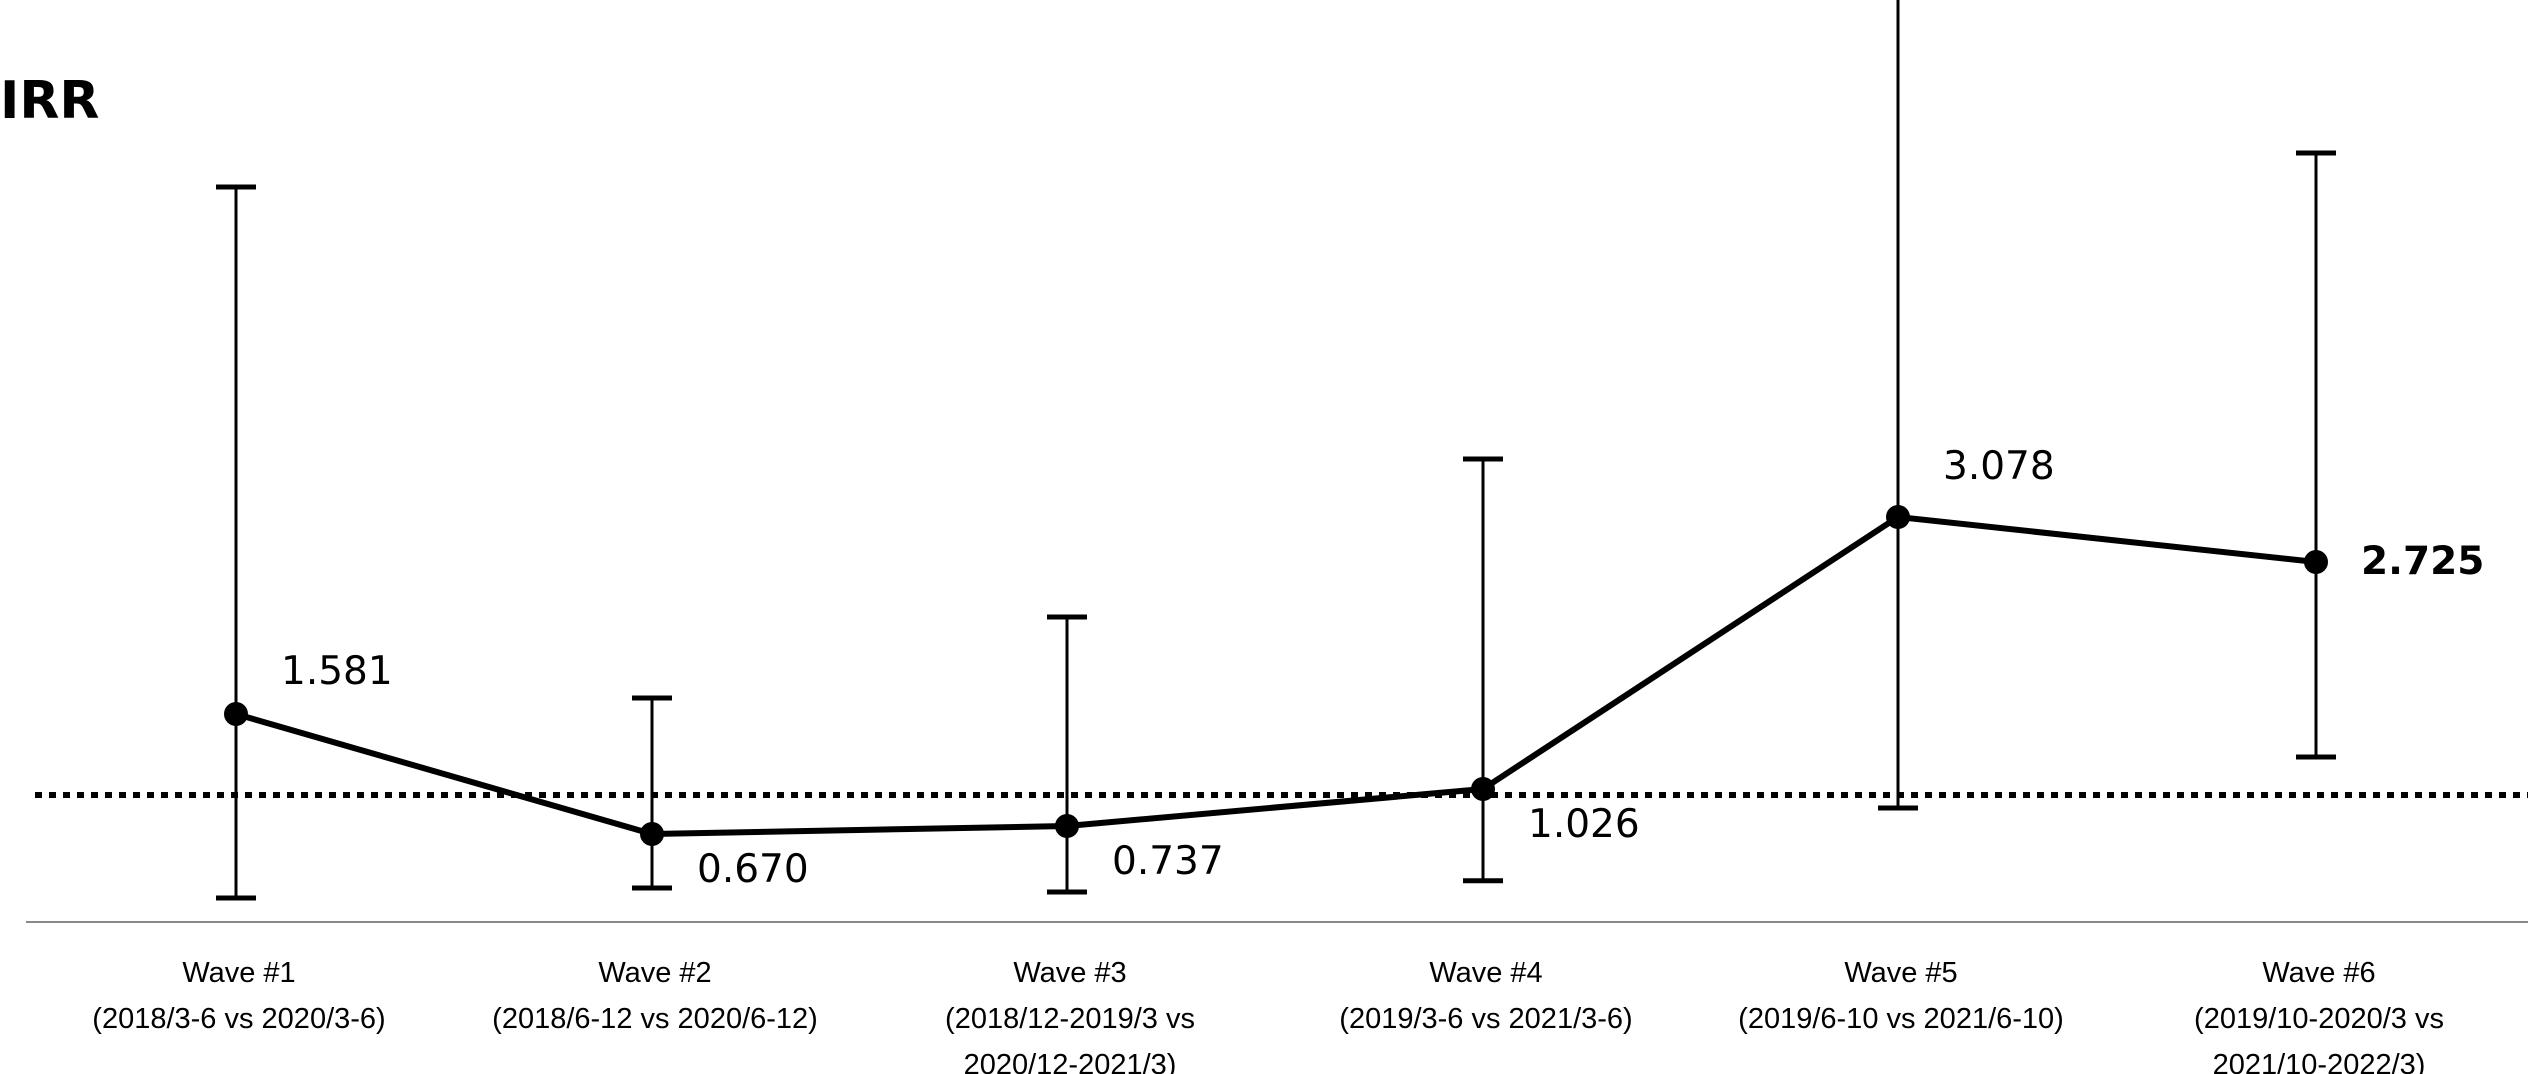  I want to click on data-label: 1.026, so click(1584, 824).